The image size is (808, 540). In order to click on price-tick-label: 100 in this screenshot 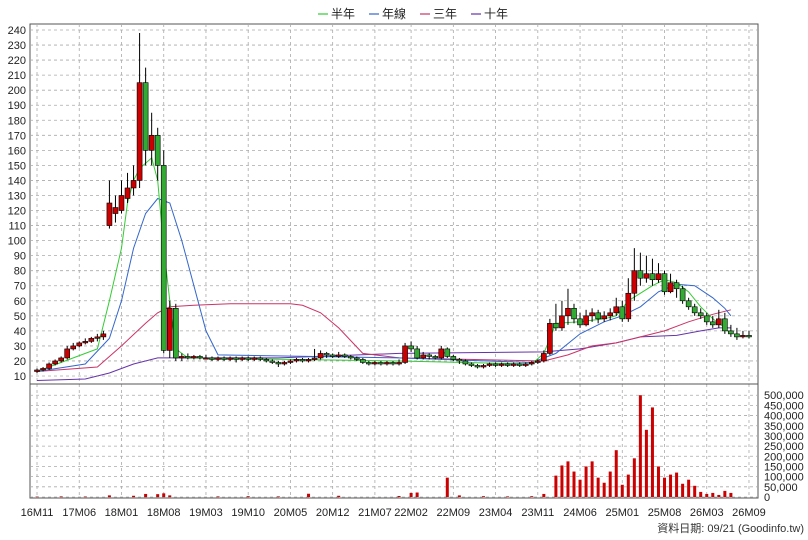, I will do `click(17, 242)`.